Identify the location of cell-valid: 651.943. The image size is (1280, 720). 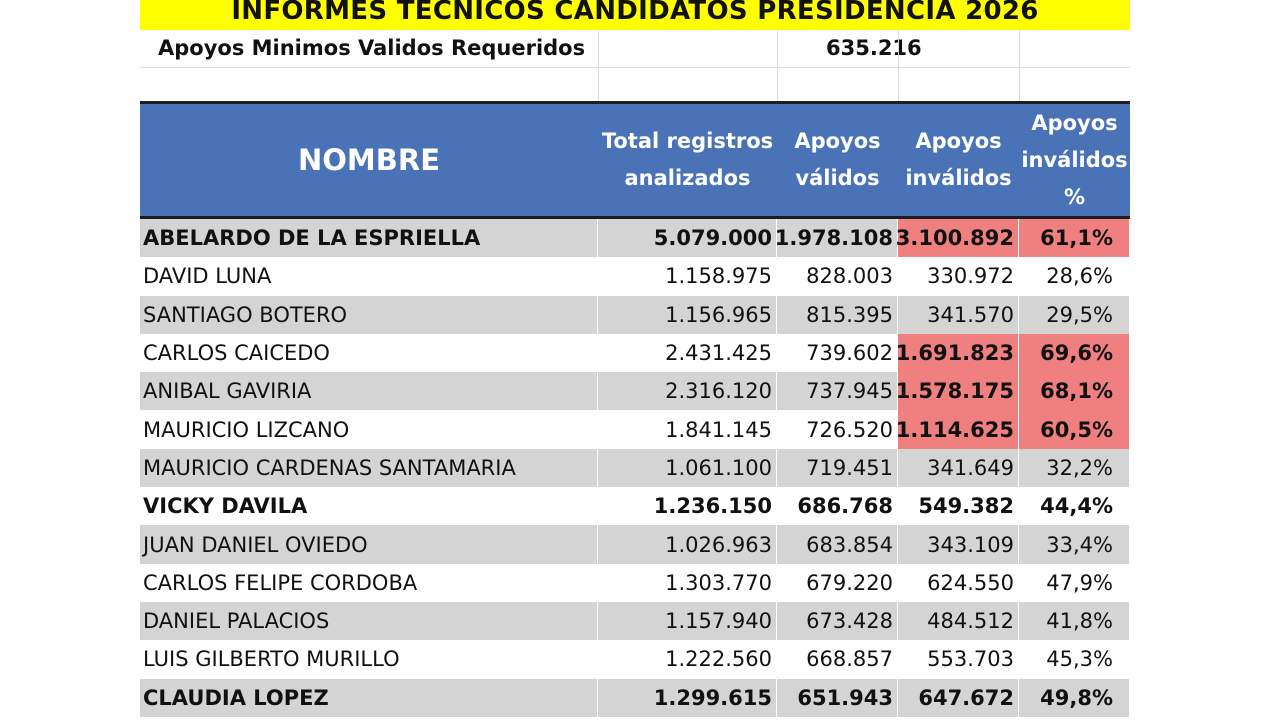
(837, 697).